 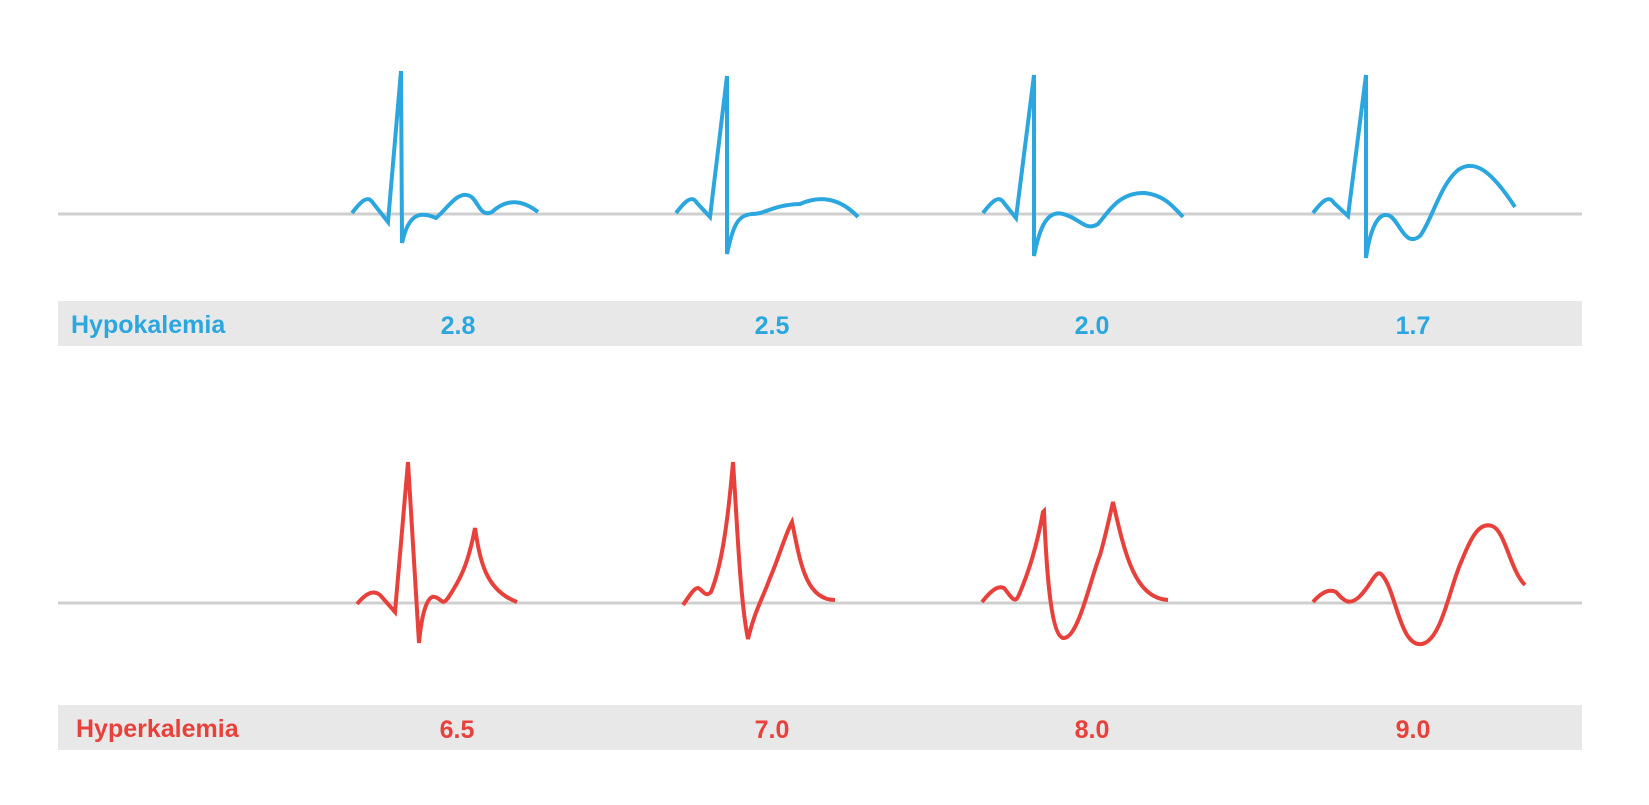 What do you see at coordinates (458, 326) in the screenshot?
I see `hypokalemia-value-1: 2.8` at bounding box center [458, 326].